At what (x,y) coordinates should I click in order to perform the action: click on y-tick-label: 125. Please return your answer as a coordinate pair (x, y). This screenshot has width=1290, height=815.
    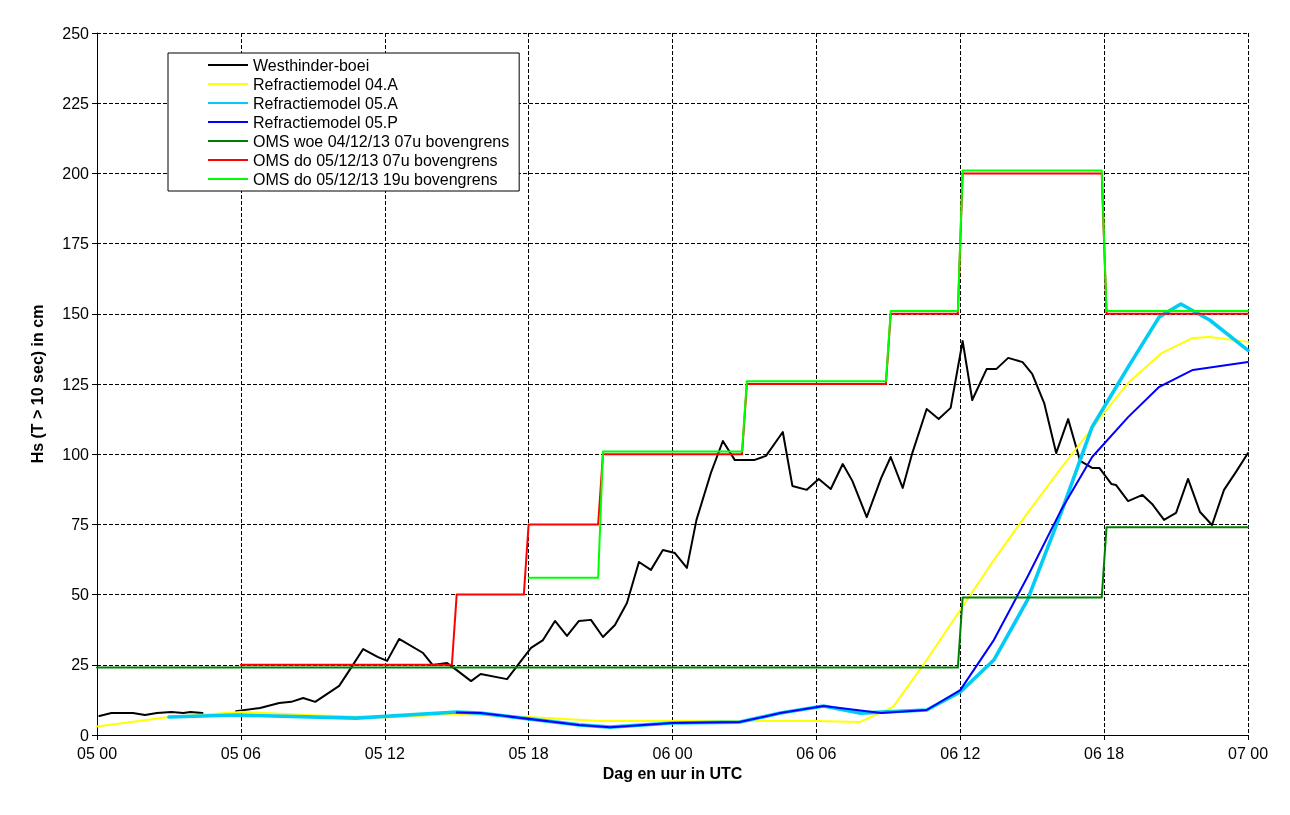
    Looking at the image, I should click on (76, 384).